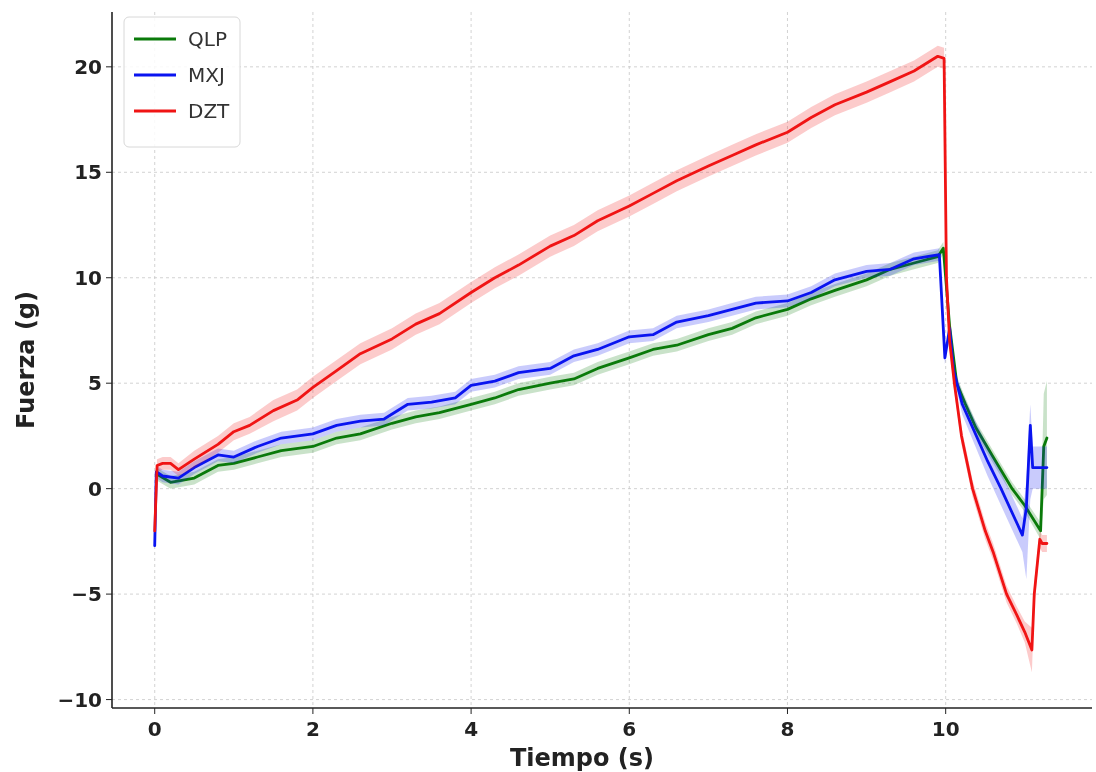 This screenshot has width=1096, height=772. What do you see at coordinates (154, 729) in the screenshot?
I see `x-tick-label: 0` at bounding box center [154, 729].